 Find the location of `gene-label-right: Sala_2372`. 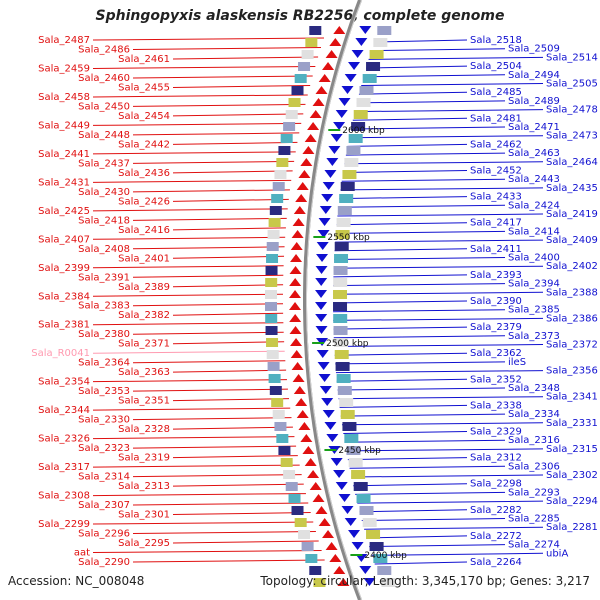

gene-label-right: Sala_2372 is located at coordinates (572, 345).